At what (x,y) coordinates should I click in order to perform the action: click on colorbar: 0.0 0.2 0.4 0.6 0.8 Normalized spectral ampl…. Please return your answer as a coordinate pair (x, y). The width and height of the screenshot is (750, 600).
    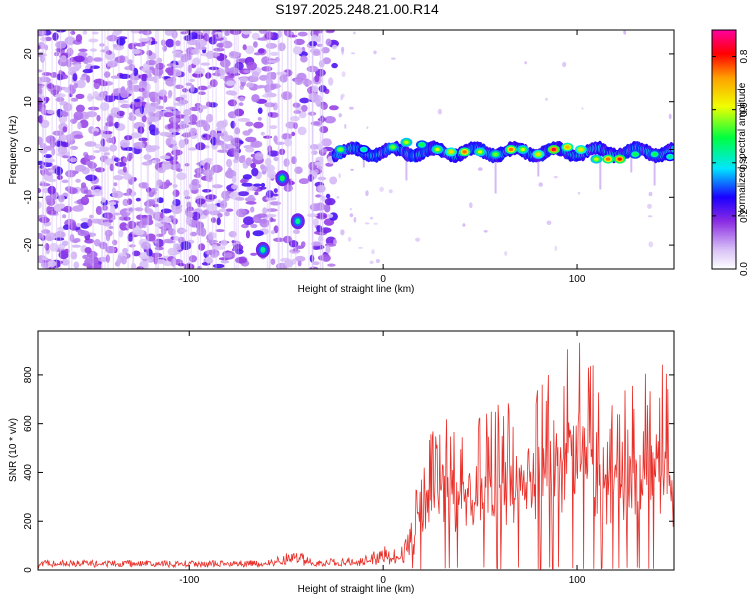
    Looking at the image, I should click on (730, 152).